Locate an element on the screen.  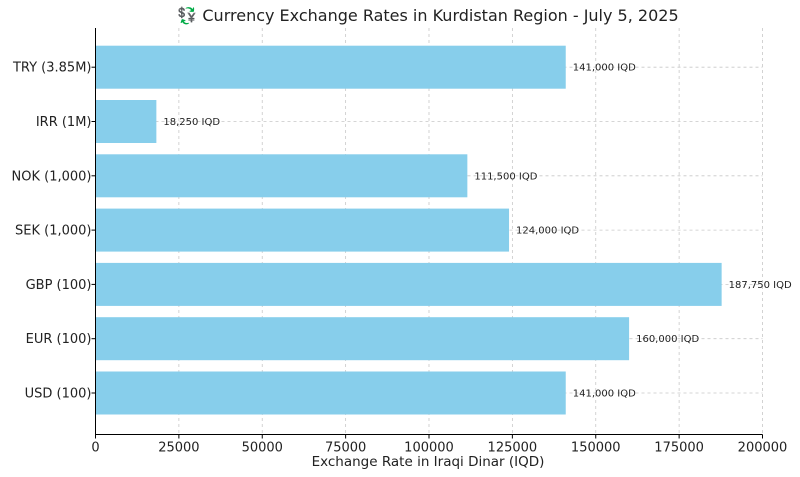
x-tick-label: 75000 is located at coordinates (345, 448).